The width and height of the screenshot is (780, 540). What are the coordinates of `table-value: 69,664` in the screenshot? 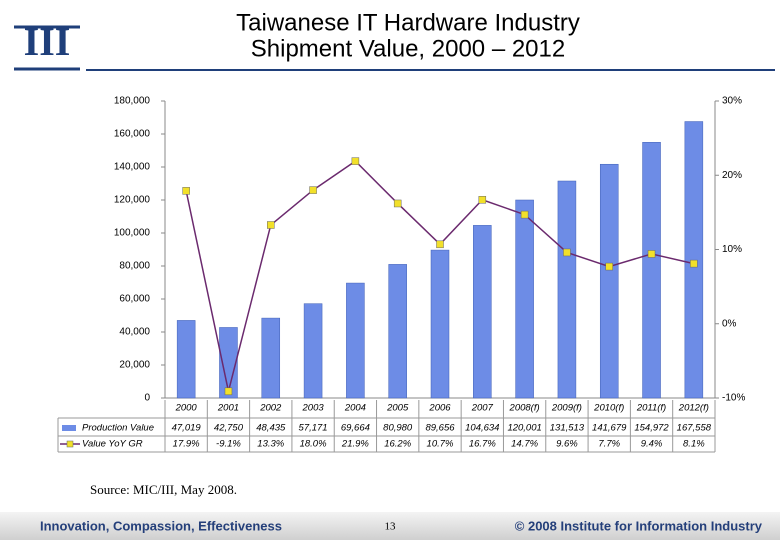 It's located at (355, 428).